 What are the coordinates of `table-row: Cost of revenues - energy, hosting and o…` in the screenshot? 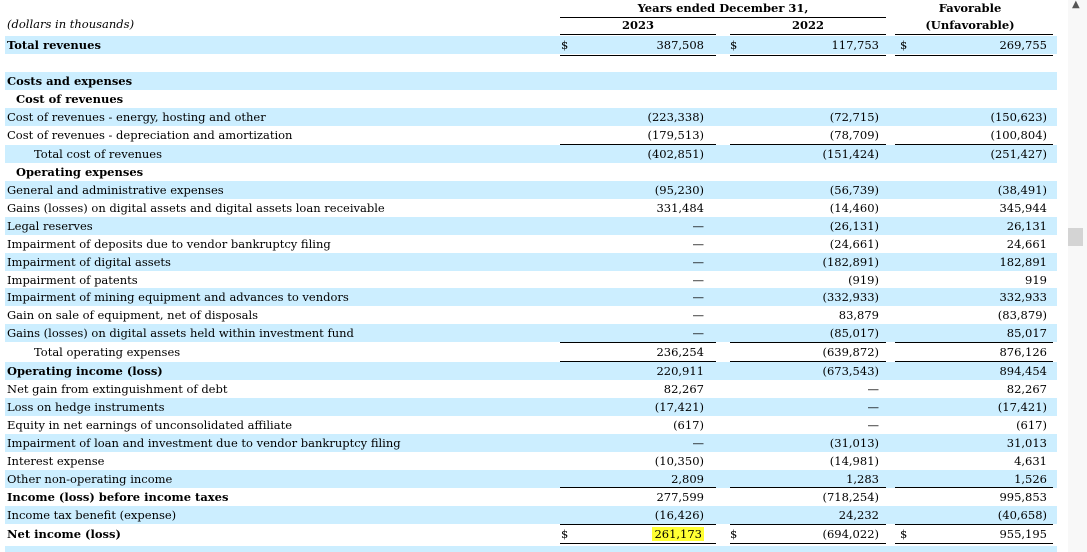 It's located at (531, 117).